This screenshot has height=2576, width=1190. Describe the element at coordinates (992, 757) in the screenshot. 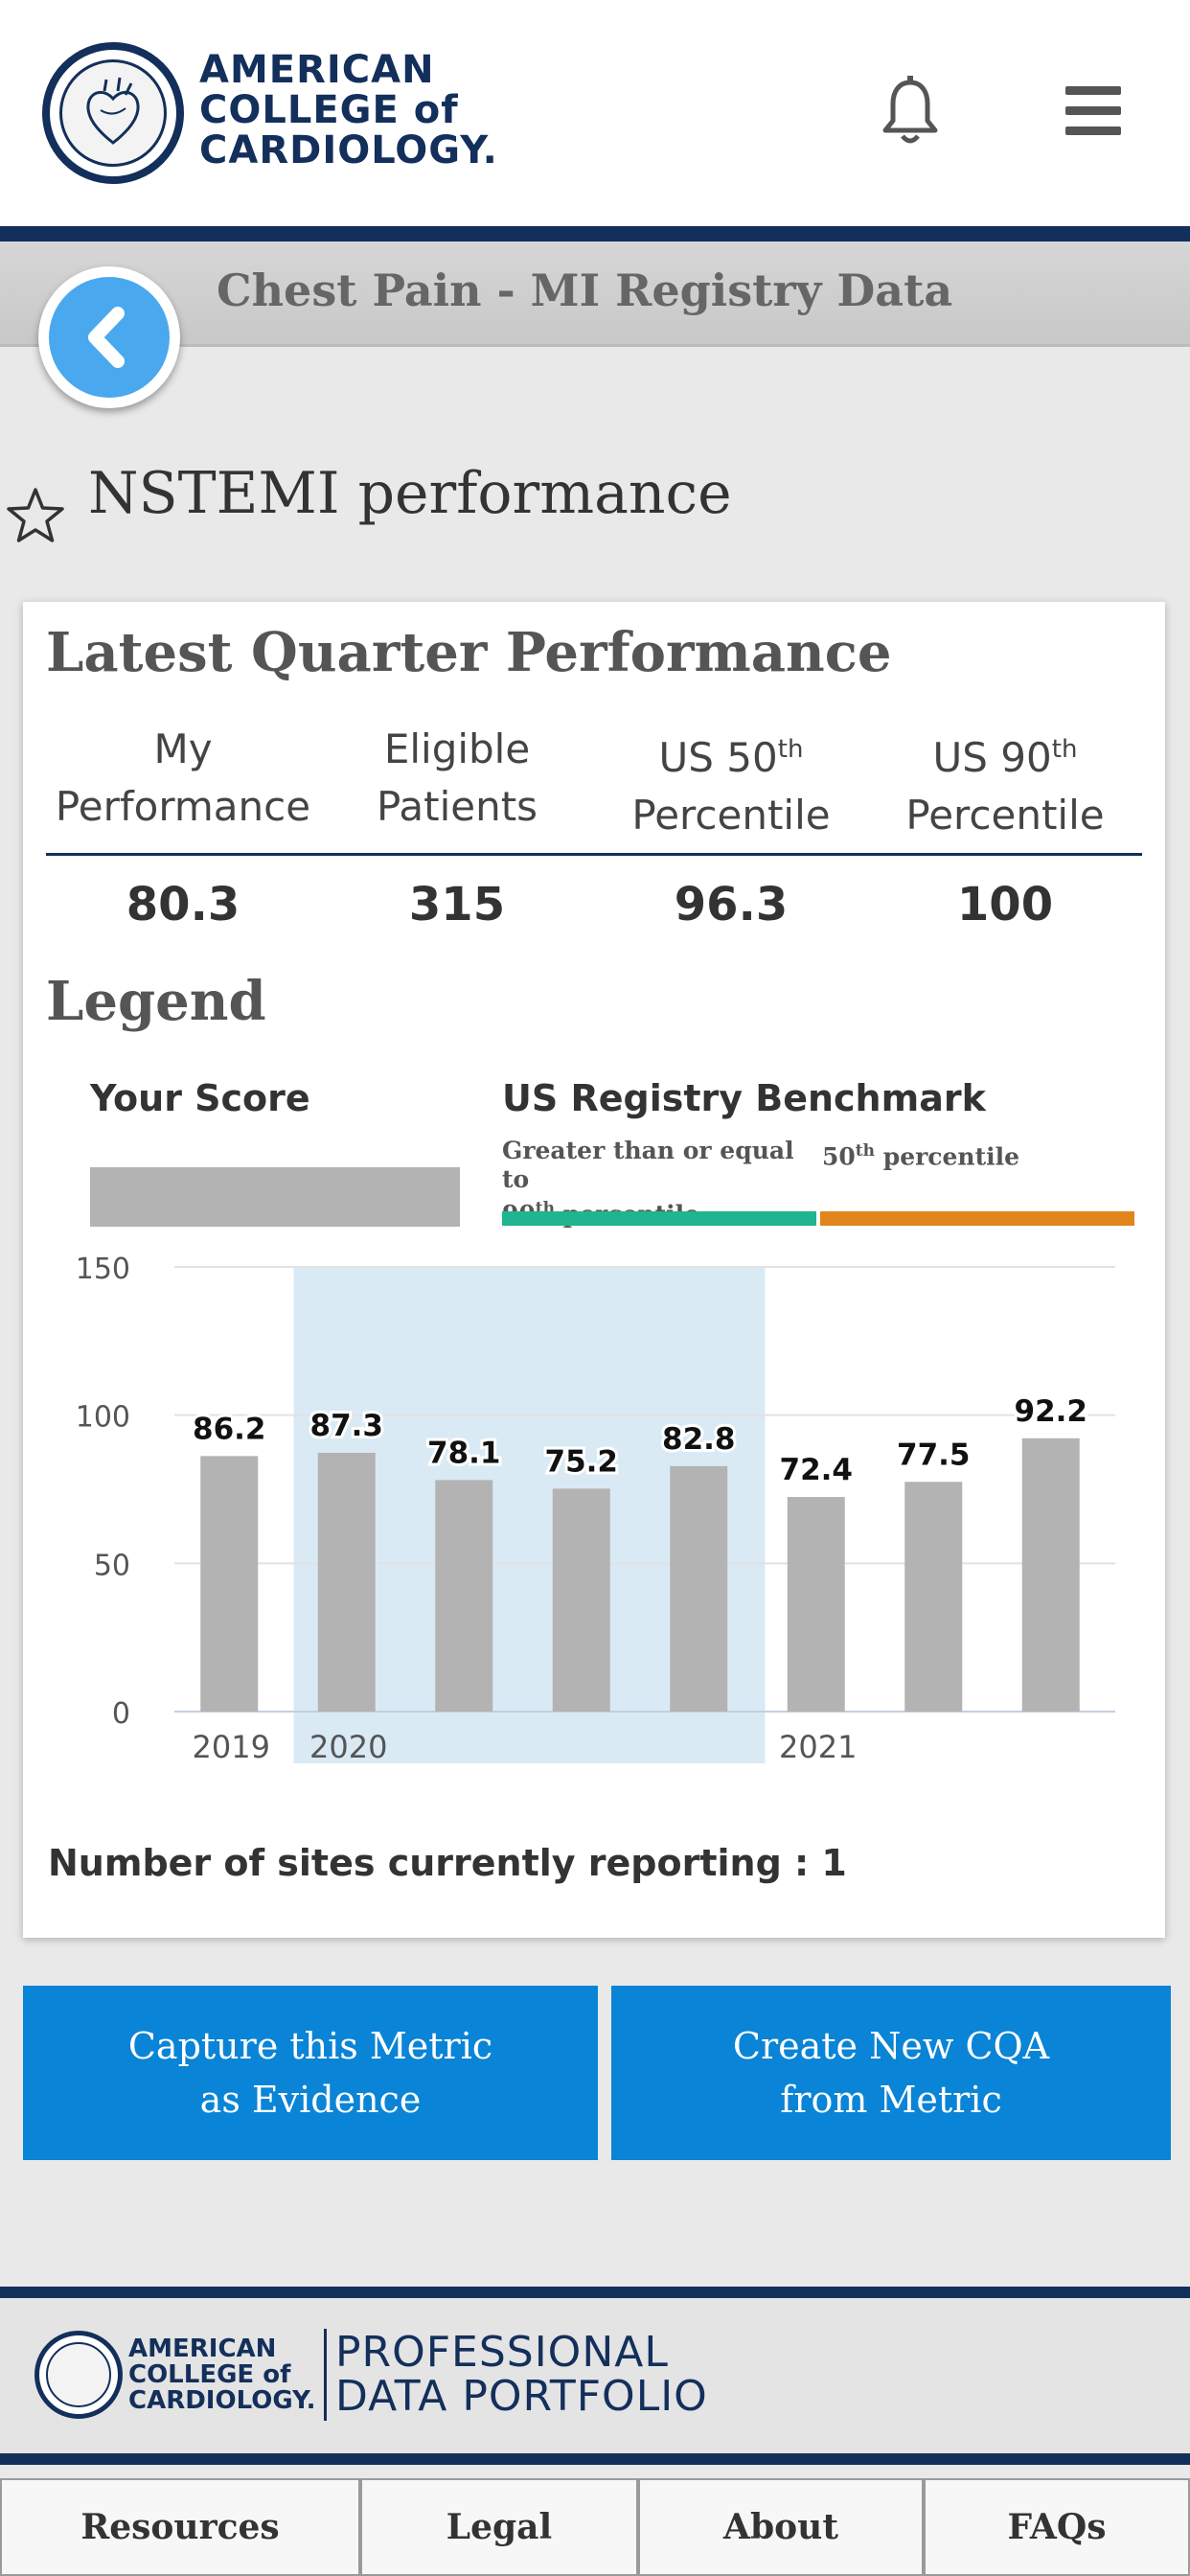

I see `stat-head-text: US 90` at that location.